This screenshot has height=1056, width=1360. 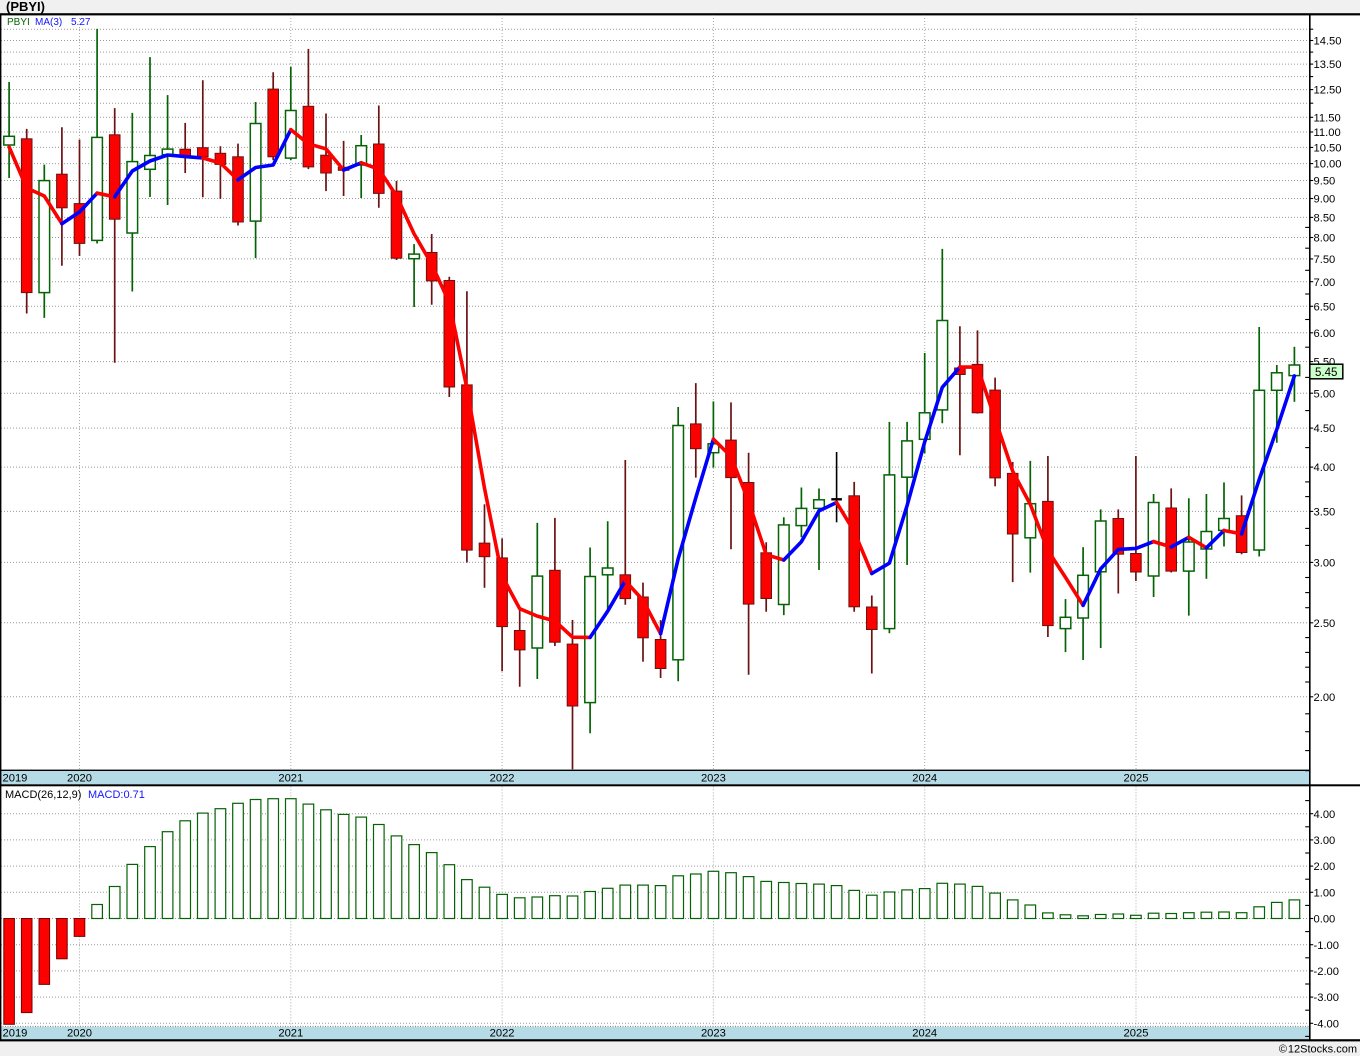 I want to click on svg-text: 5.45, so click(x=1326, y=373).